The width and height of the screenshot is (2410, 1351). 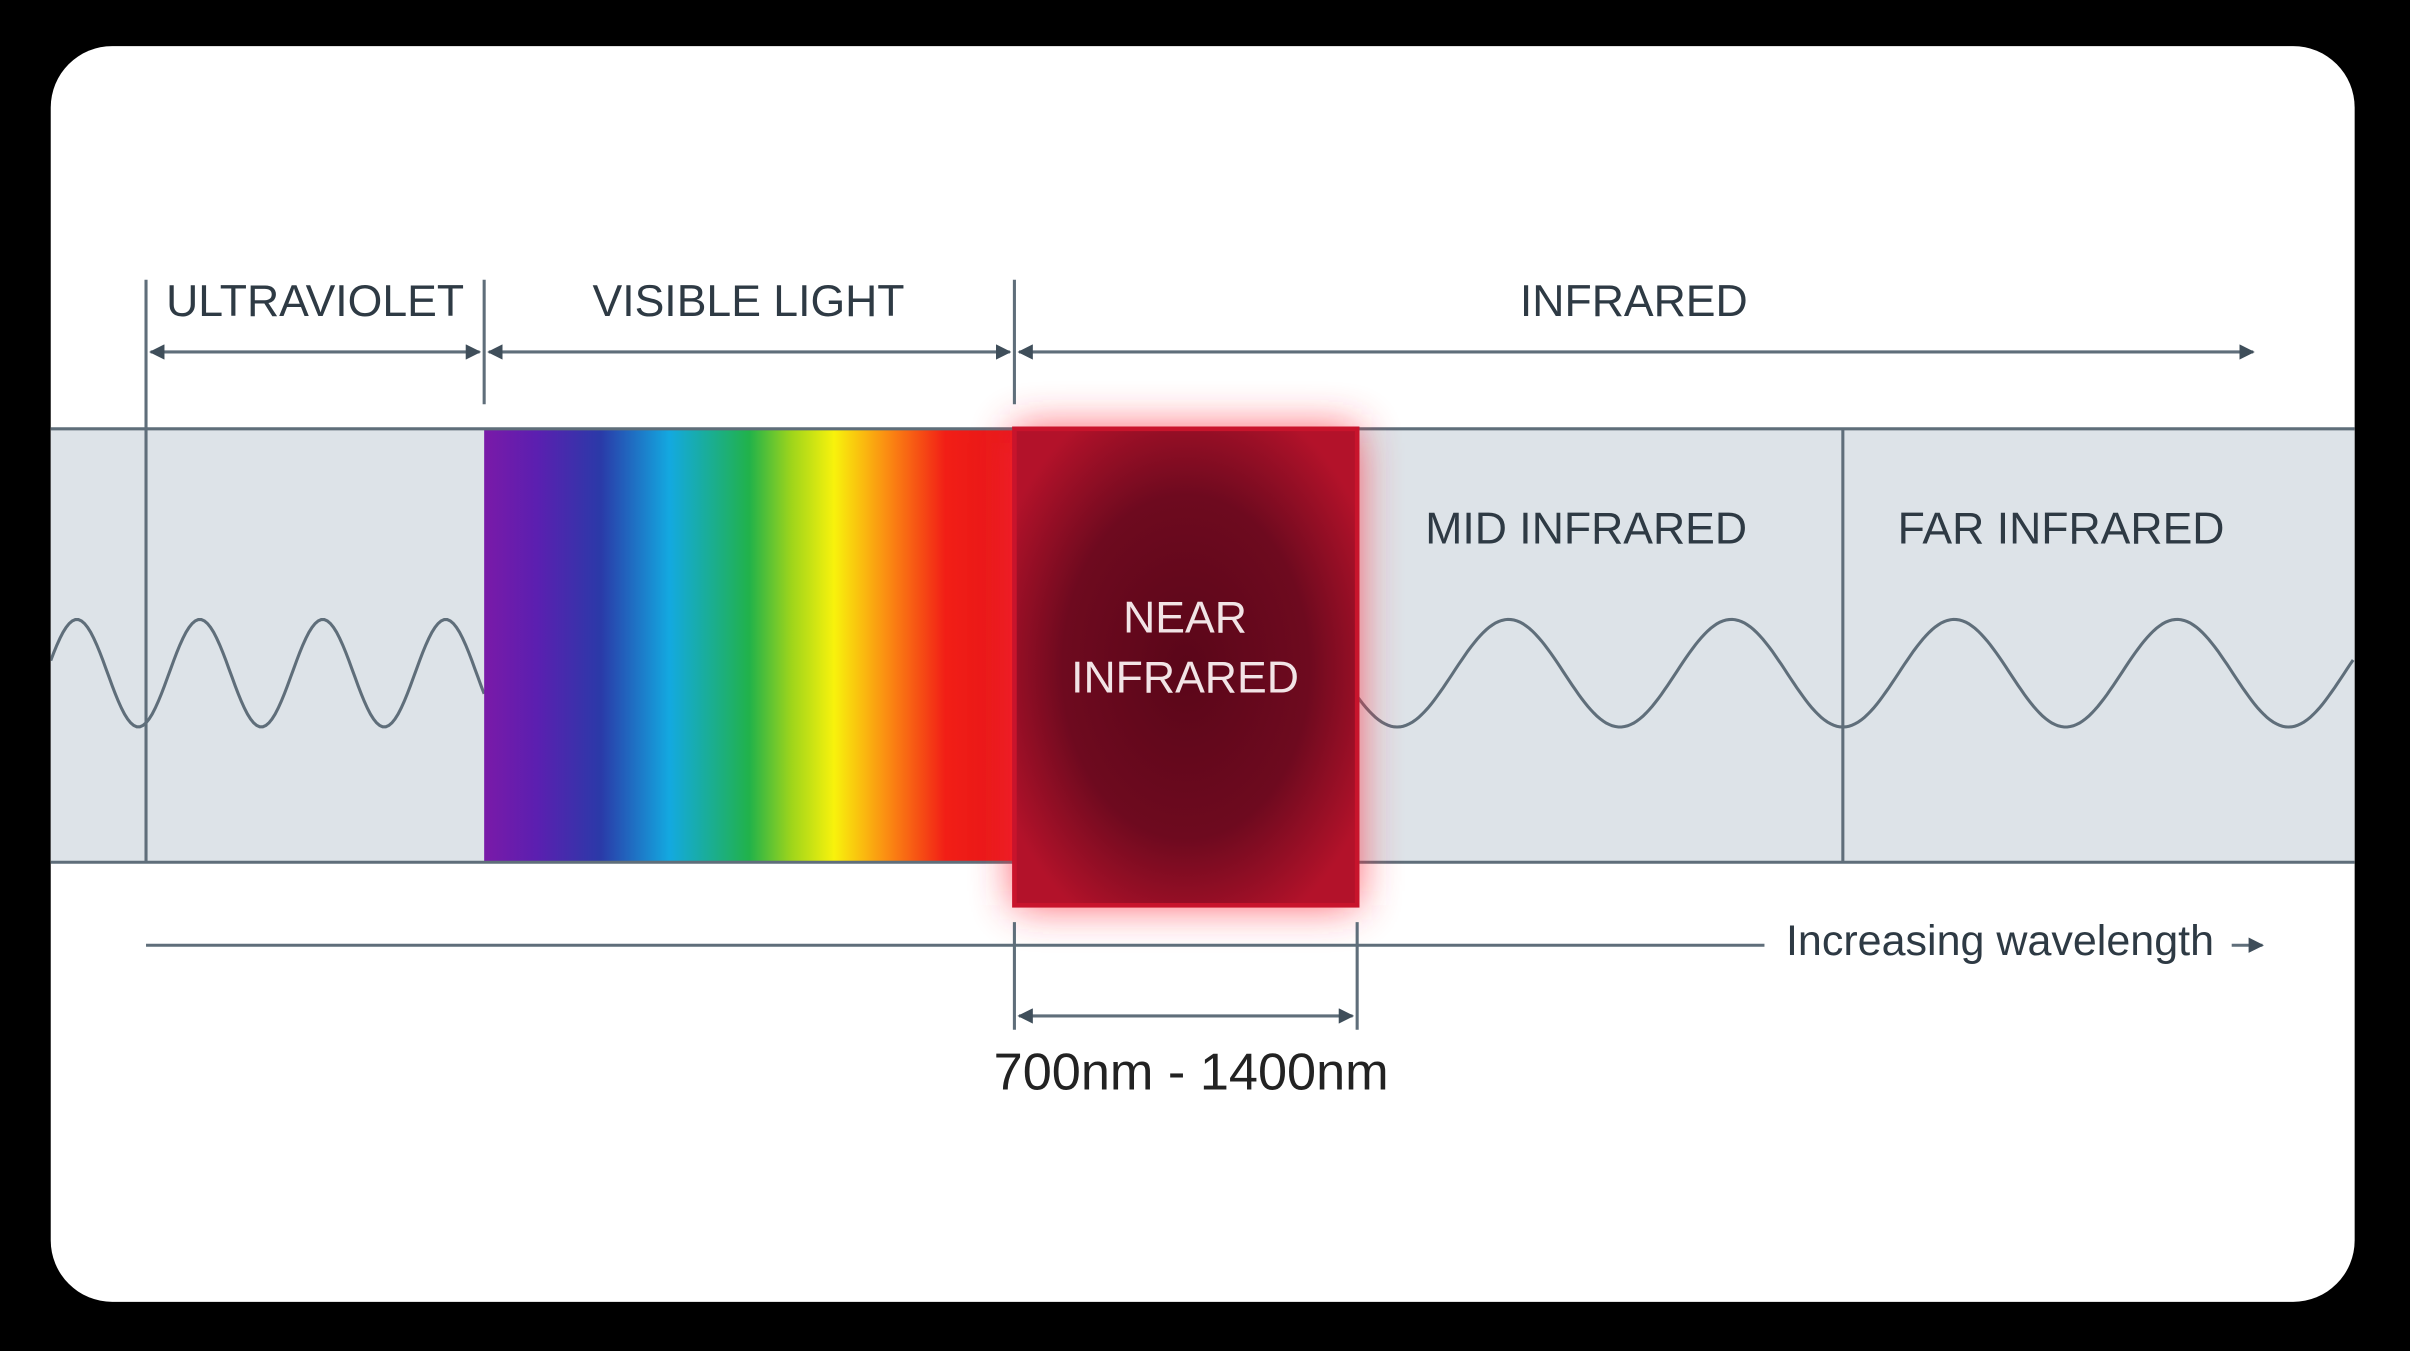 What do you see at coordinates (1185, 678) in the screenshot?
I see `band-label: INFRARED` at bounding box center [1185, 678].